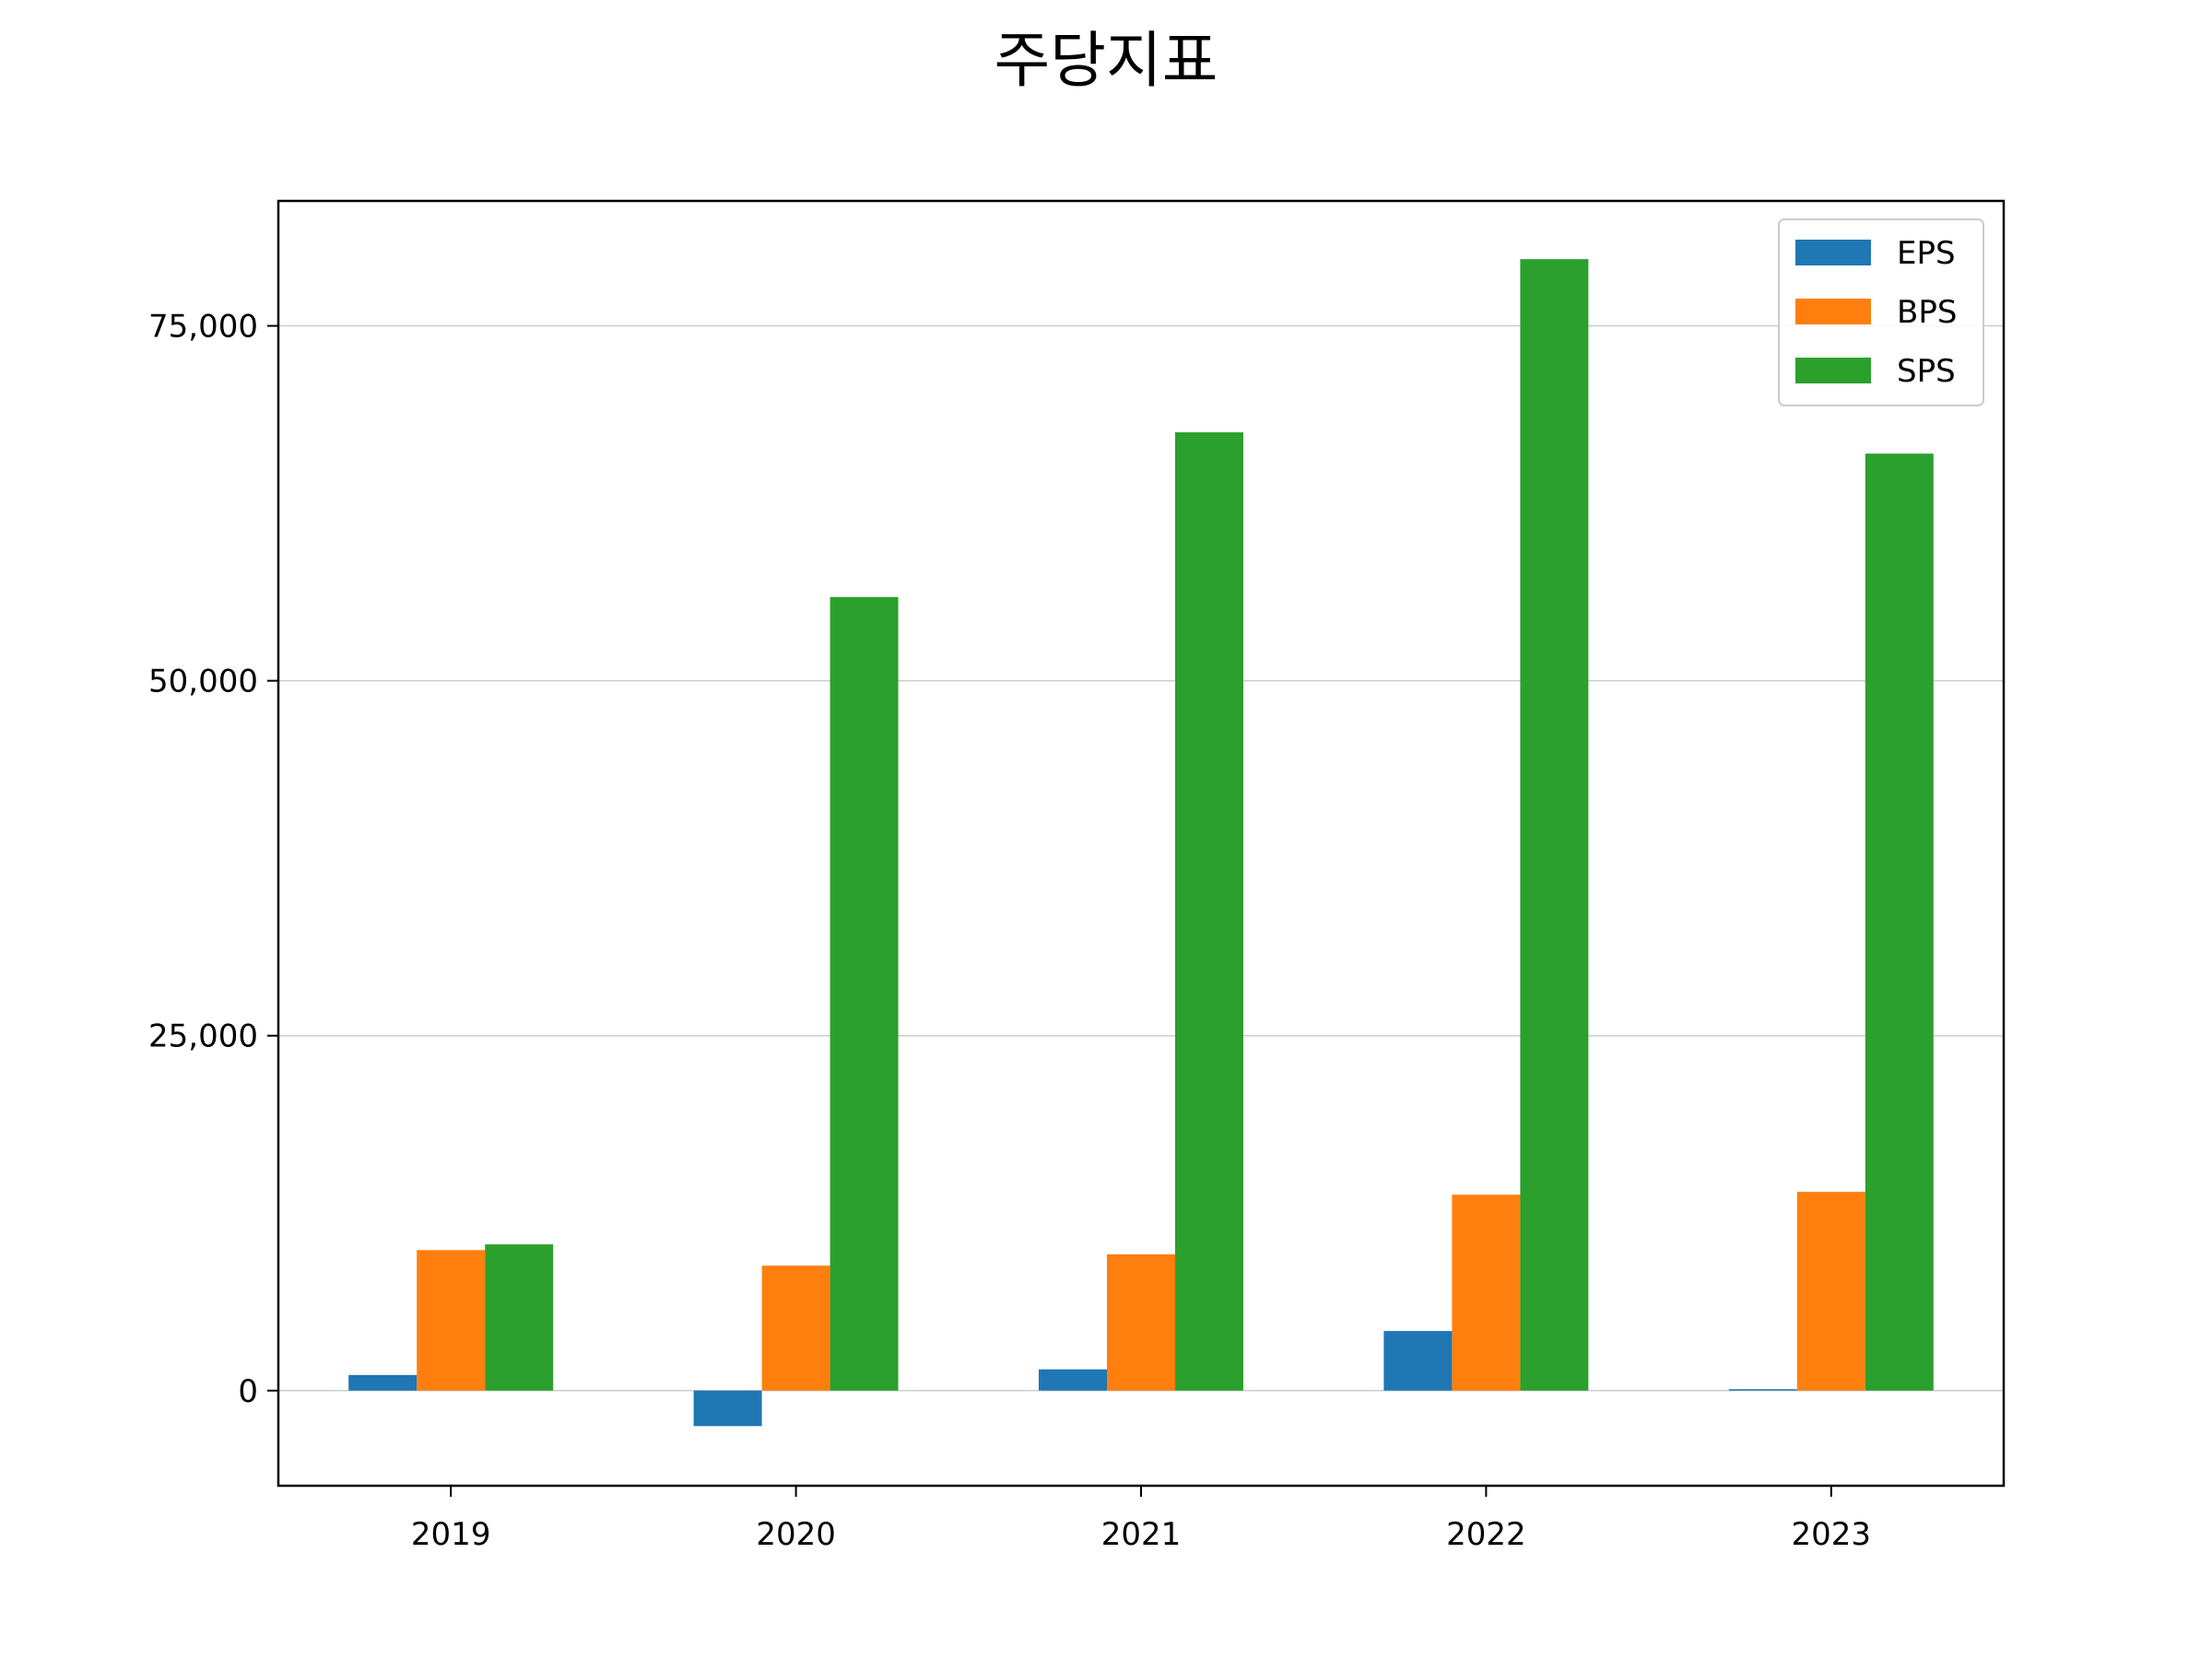 Image resolution: width=2212 pixels, height=1659 pixels. I want to click on bar-sps-2019, so click(519, 1317).